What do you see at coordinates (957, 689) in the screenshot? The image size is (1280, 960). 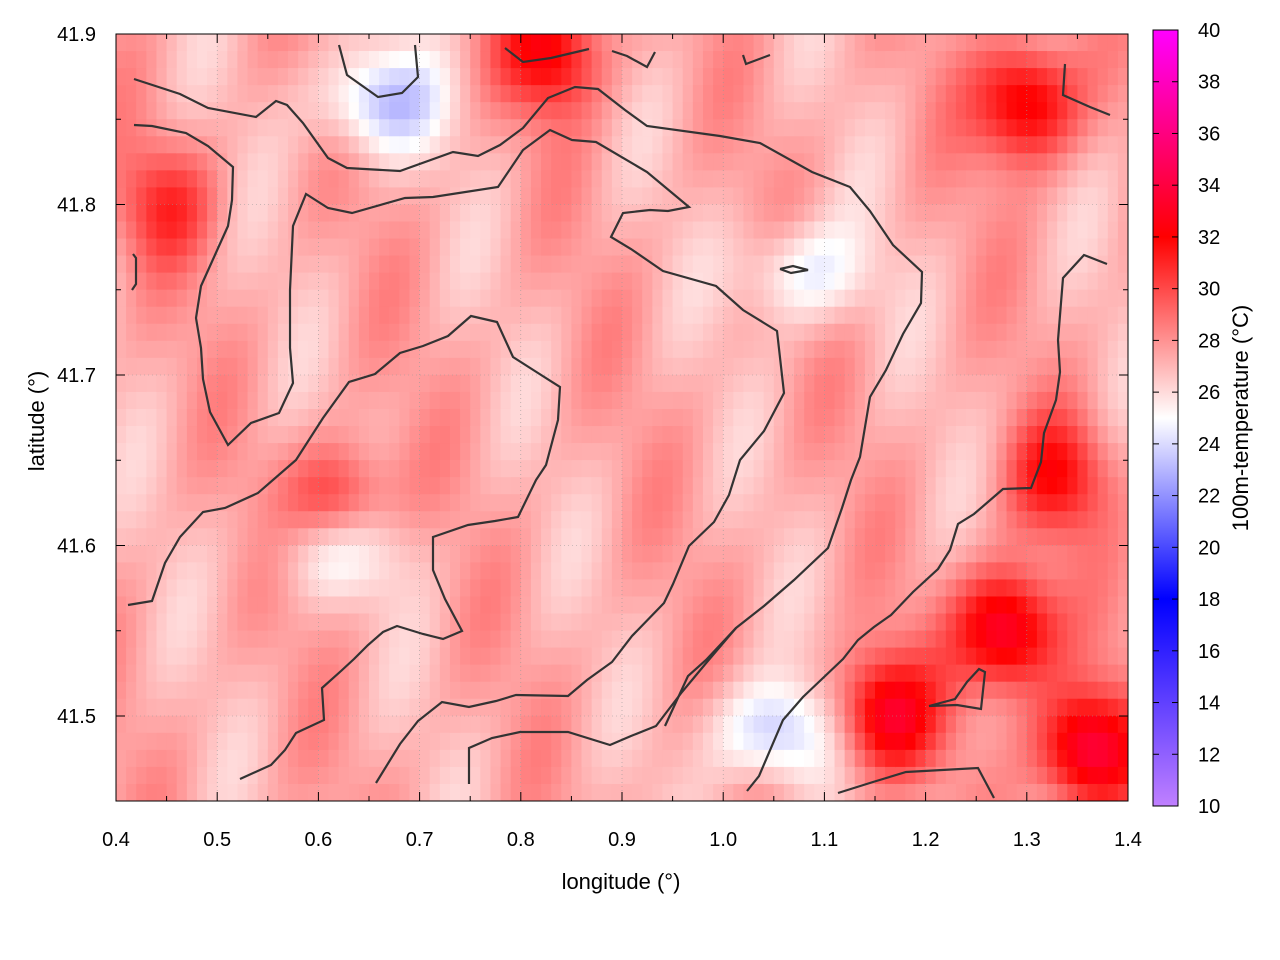 I see `contour-line` at bounding box center [957, 689].